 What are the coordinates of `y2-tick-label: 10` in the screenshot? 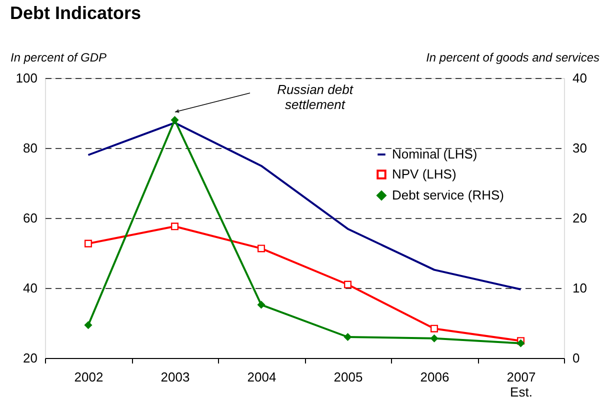 It's located at (579, 288).